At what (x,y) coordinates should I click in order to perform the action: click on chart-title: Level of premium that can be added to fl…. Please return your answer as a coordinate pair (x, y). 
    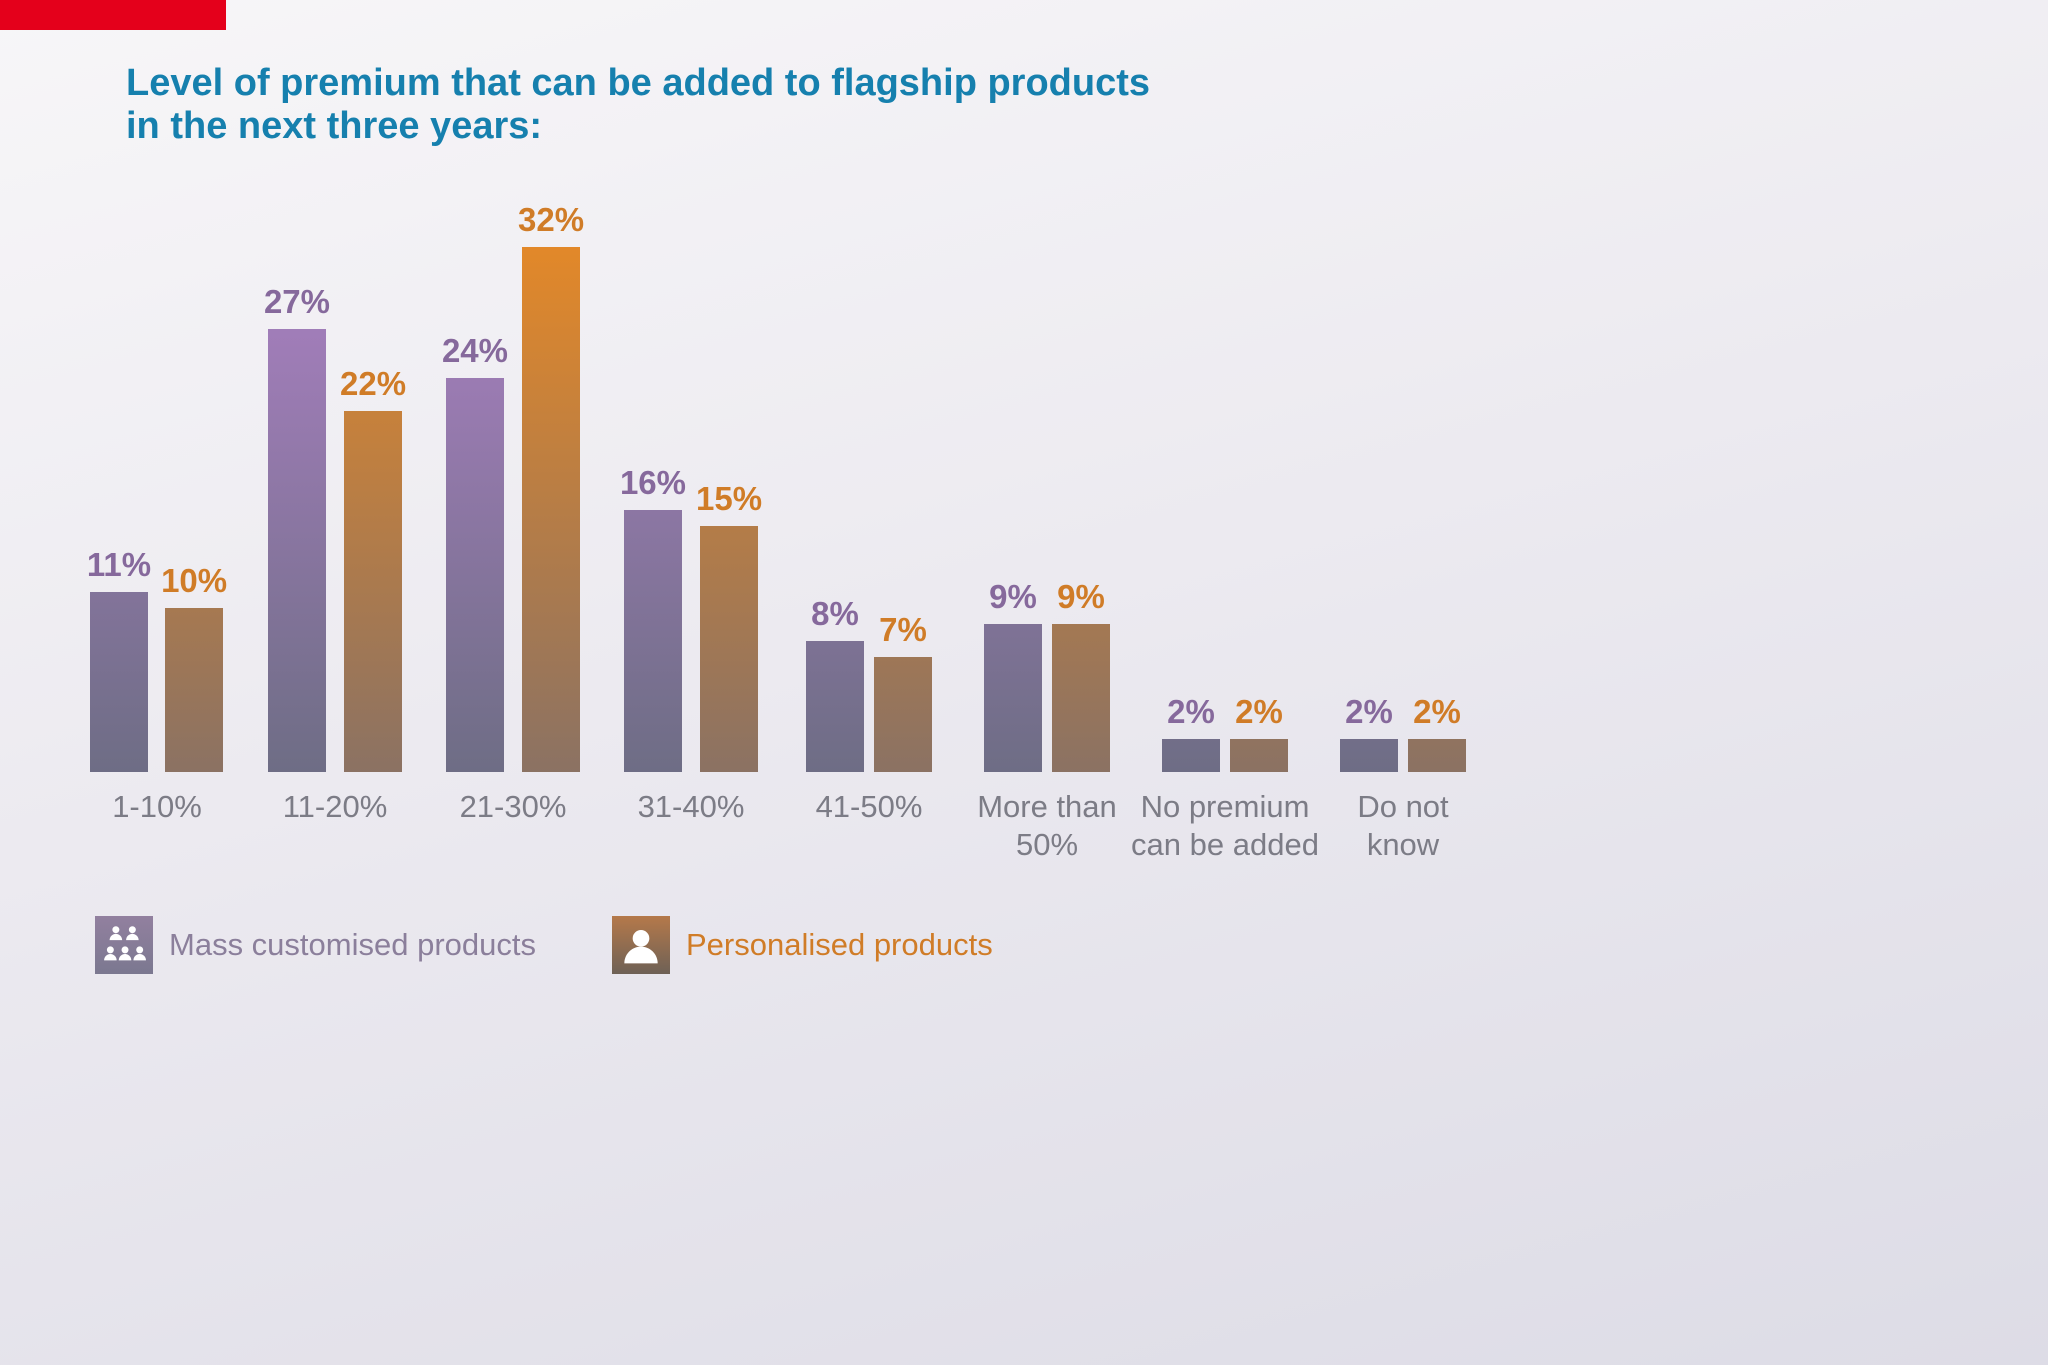
    Looking at the image, I should click on (638, 105).